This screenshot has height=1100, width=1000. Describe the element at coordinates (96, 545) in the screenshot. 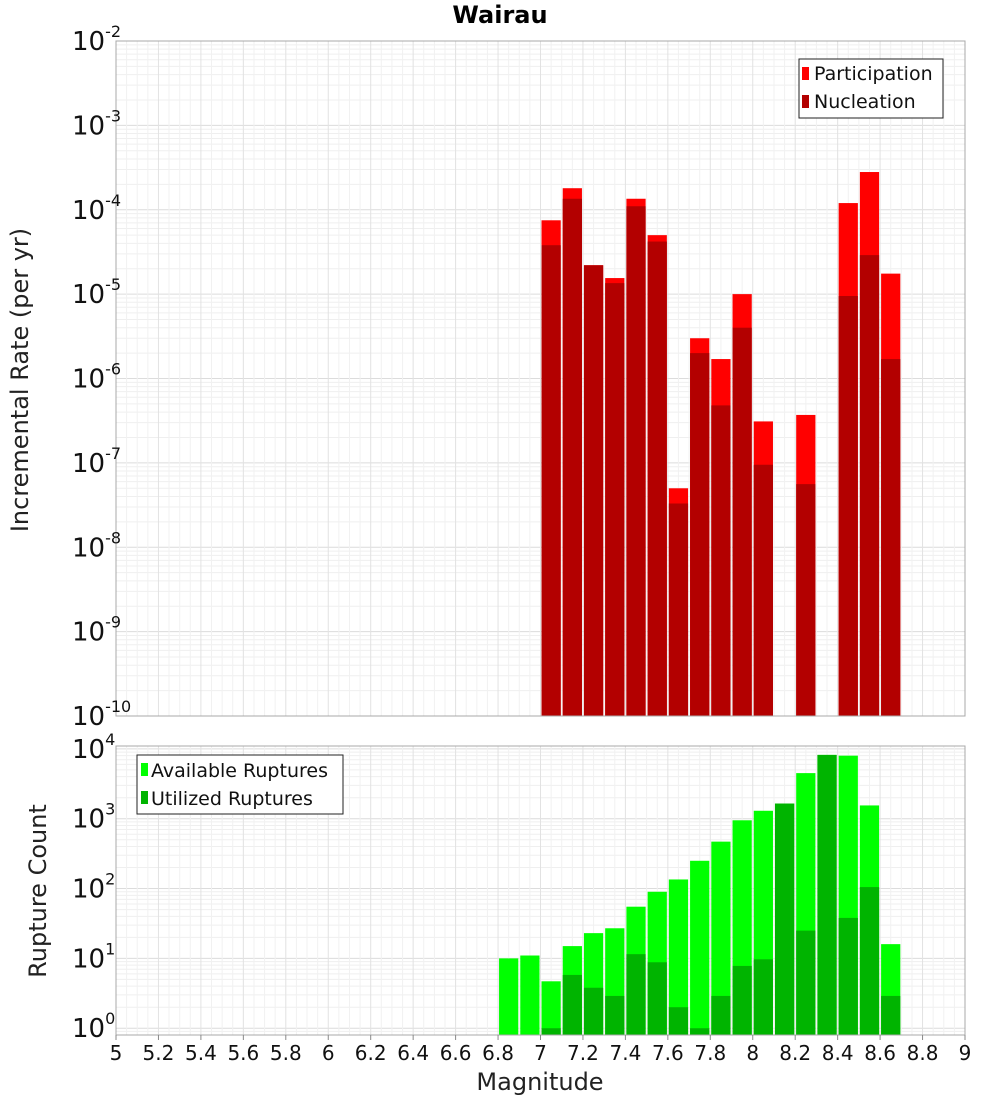

I see `rate-y-tick-label: 10⁻⁸` at that location.